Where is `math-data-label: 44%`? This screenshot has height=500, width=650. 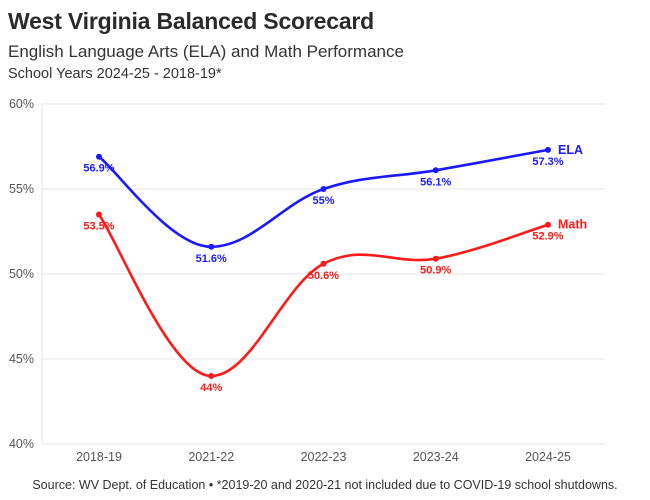 math-data-label: 44% is located at coordinates (211, 388).